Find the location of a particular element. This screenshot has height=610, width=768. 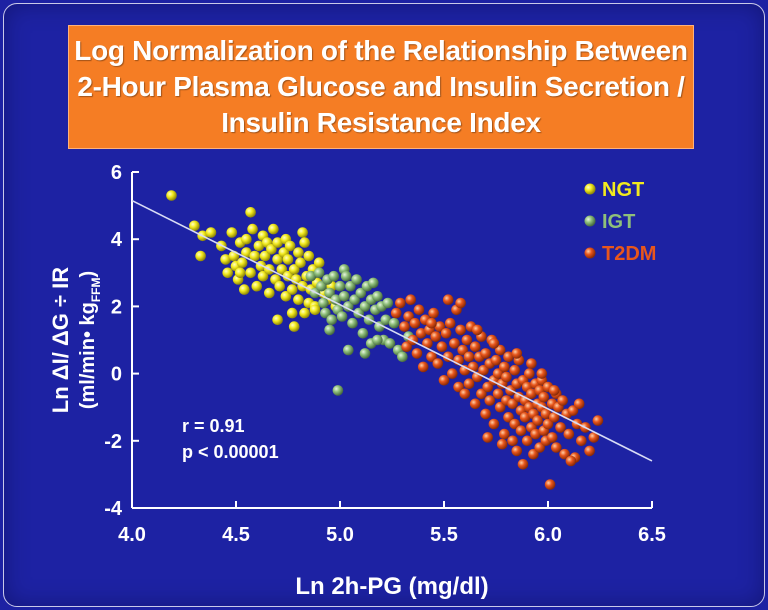

legend-marker-t2dm is located at coordinates (590, 253).